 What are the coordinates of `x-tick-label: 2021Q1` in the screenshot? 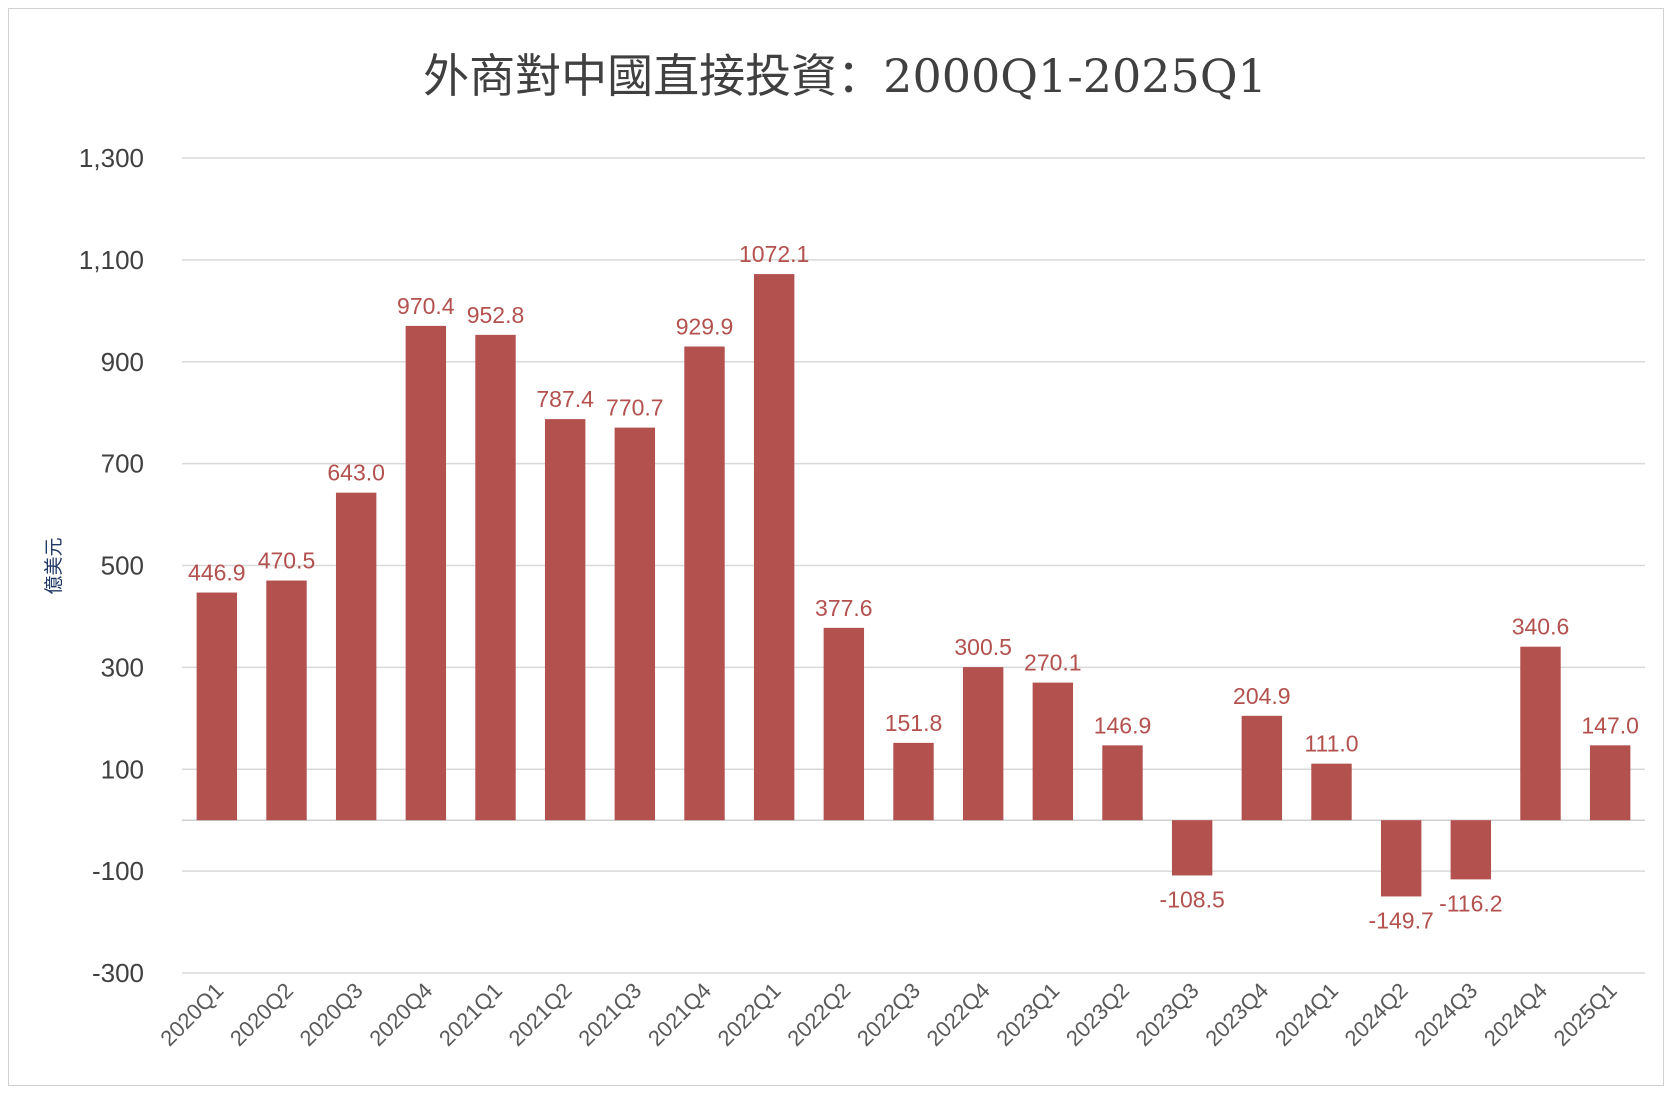 It's located at (470, 1014).